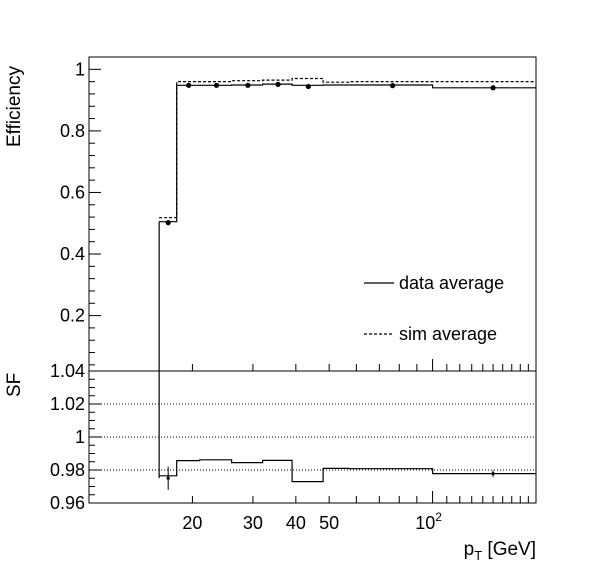  What do you see at coordinates (330, 478) in the screenshot?
I see `ratio-data-points` at bounding box center [330, 478].